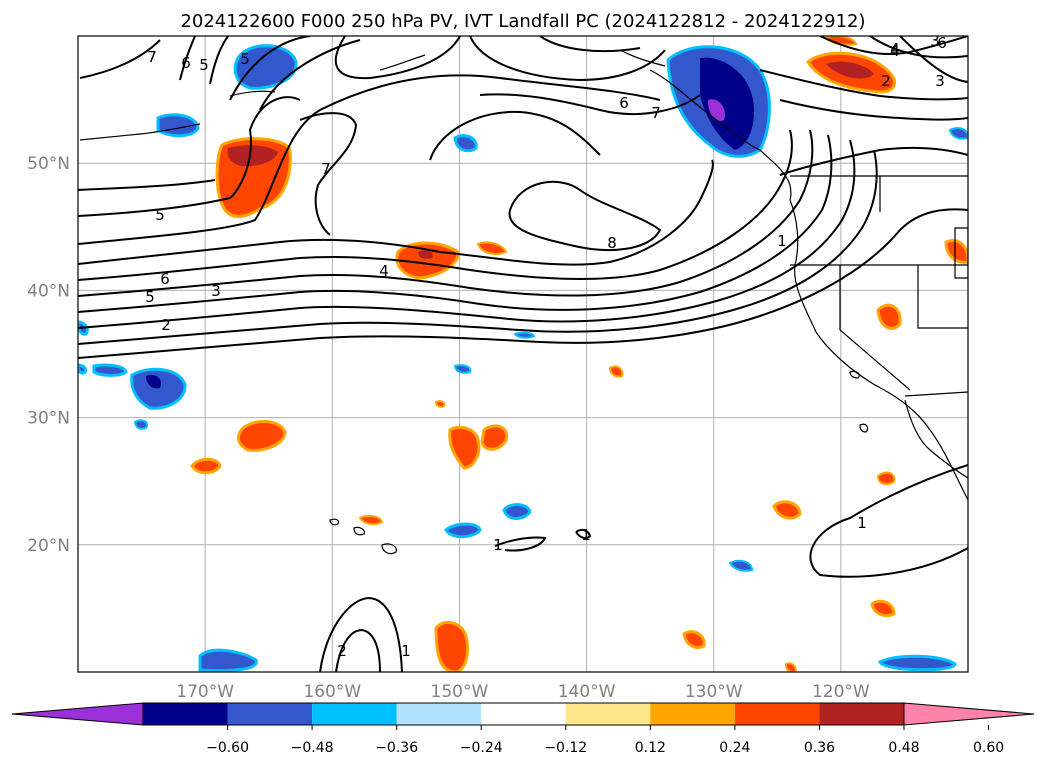 This screenshot has height=765, width=1047. What do you see at coordinates (205, 692) in the screenshot?
I see `lon-tick-label: 170°W` at bounding box center [205, 692].